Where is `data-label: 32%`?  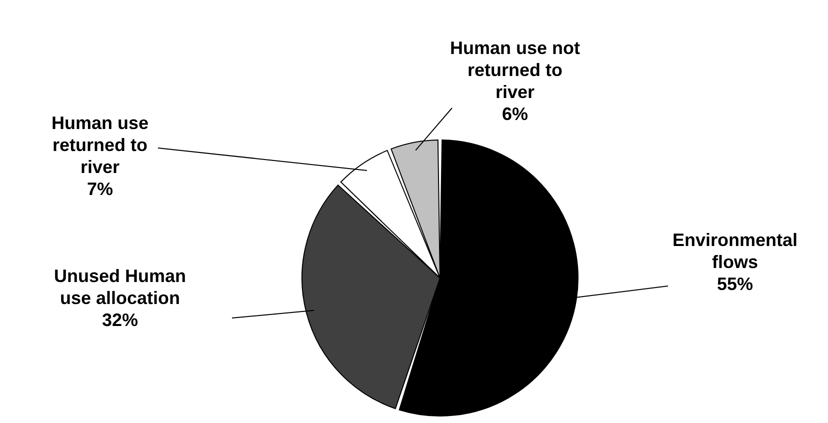
data-label: 32% is located at coordinates (120, 320).